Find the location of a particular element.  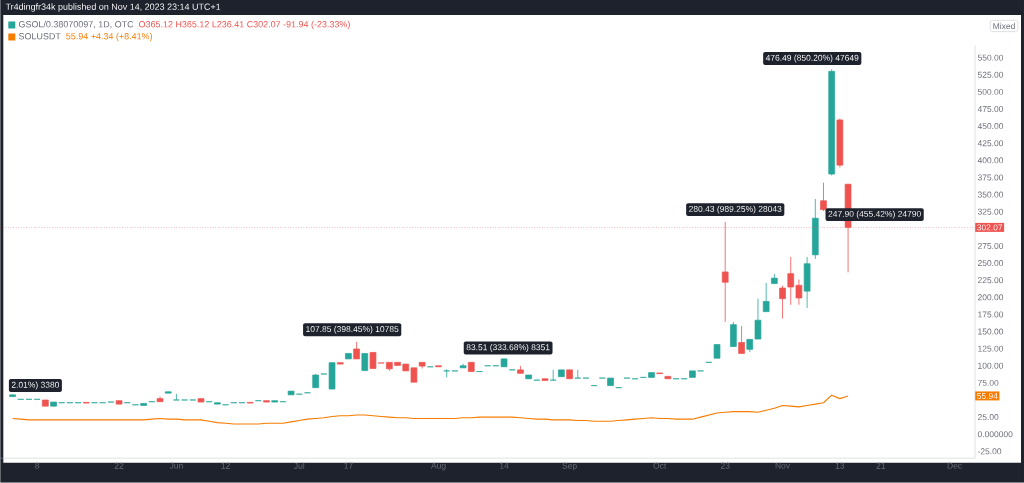

y-tick-label: 325.00 is located at coordinates (990, 211).